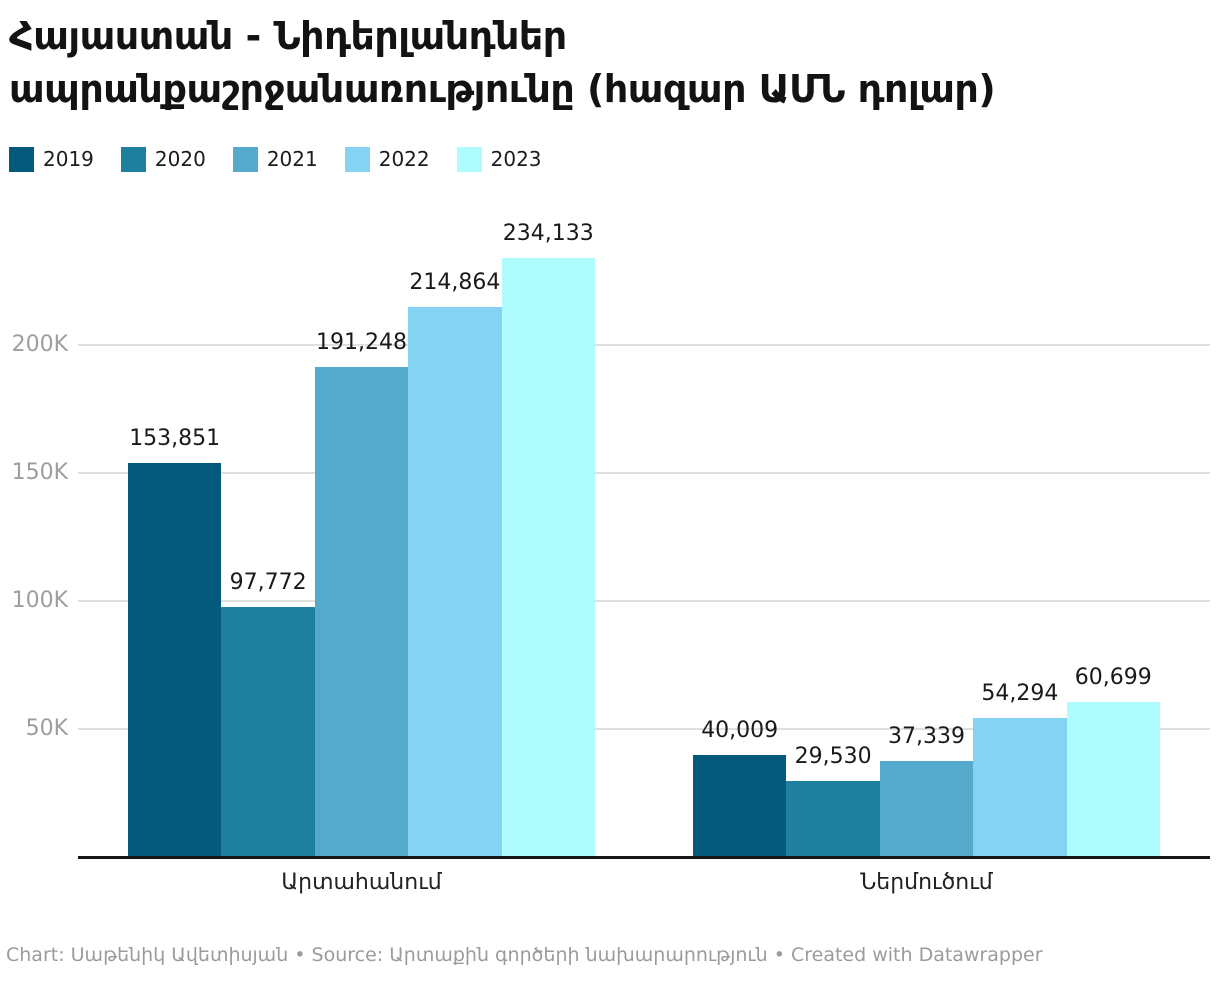 Image resolution: width=1220 pixels, height=984 pixels. I want to click on legend-label: 2021, so click(292, 159).